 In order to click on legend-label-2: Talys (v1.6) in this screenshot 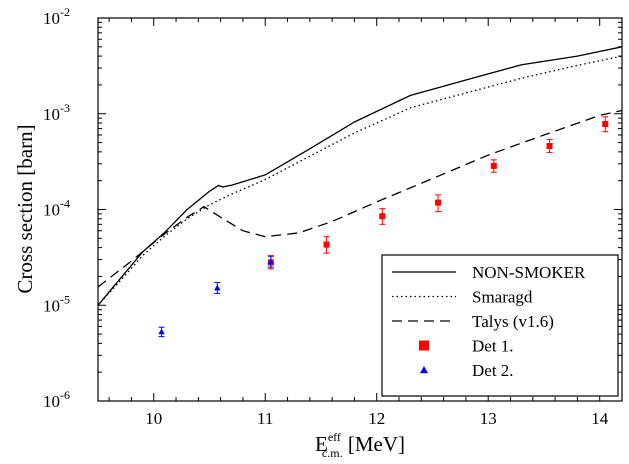, I will do `click(513, 321)`.